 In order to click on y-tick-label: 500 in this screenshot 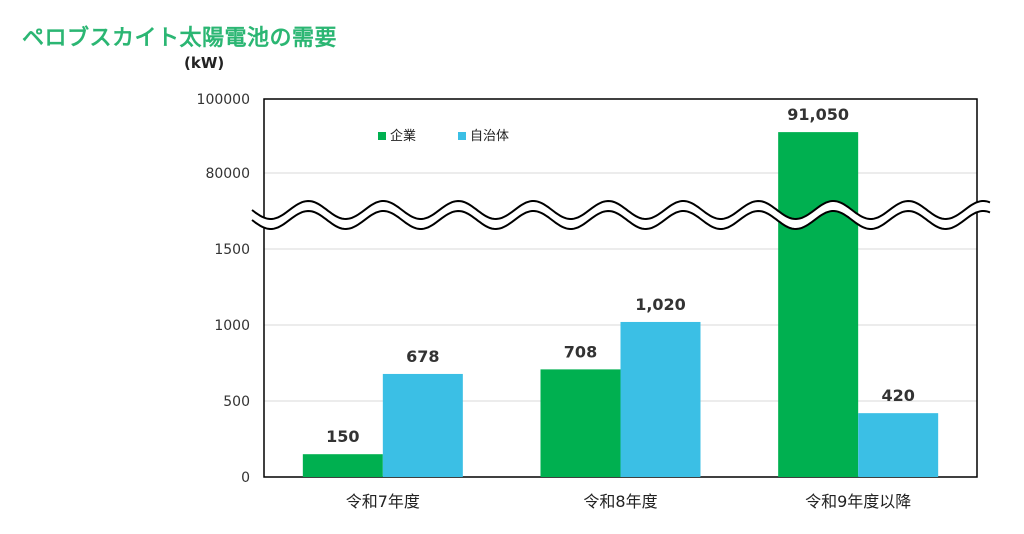, I will do `click(236, 402)`.